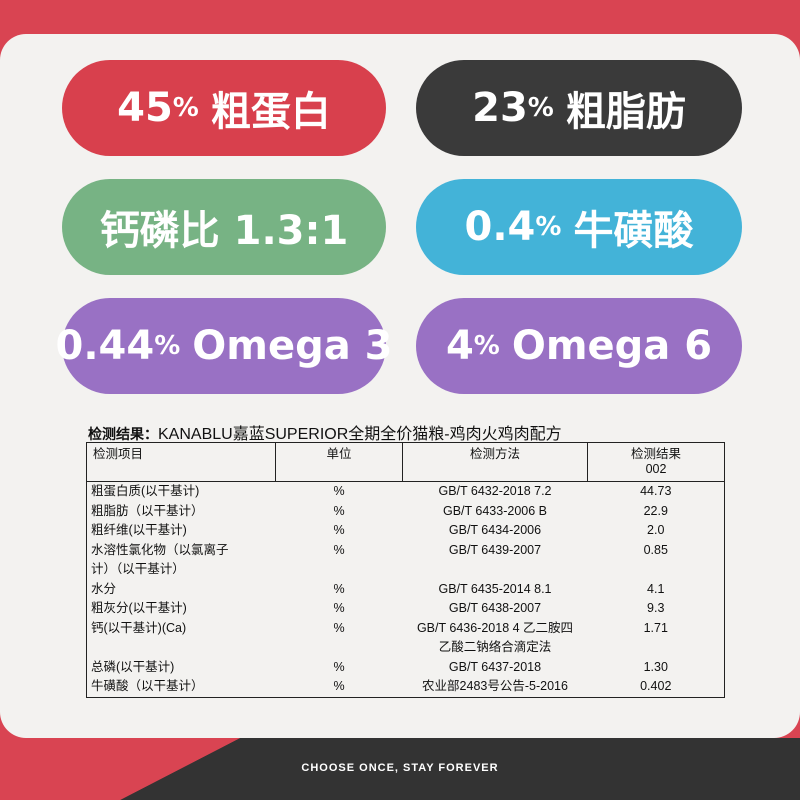  Describe the element at coordinates (459, 346) in the screenshot. I see `badge-omega6-value: 4` at that location.